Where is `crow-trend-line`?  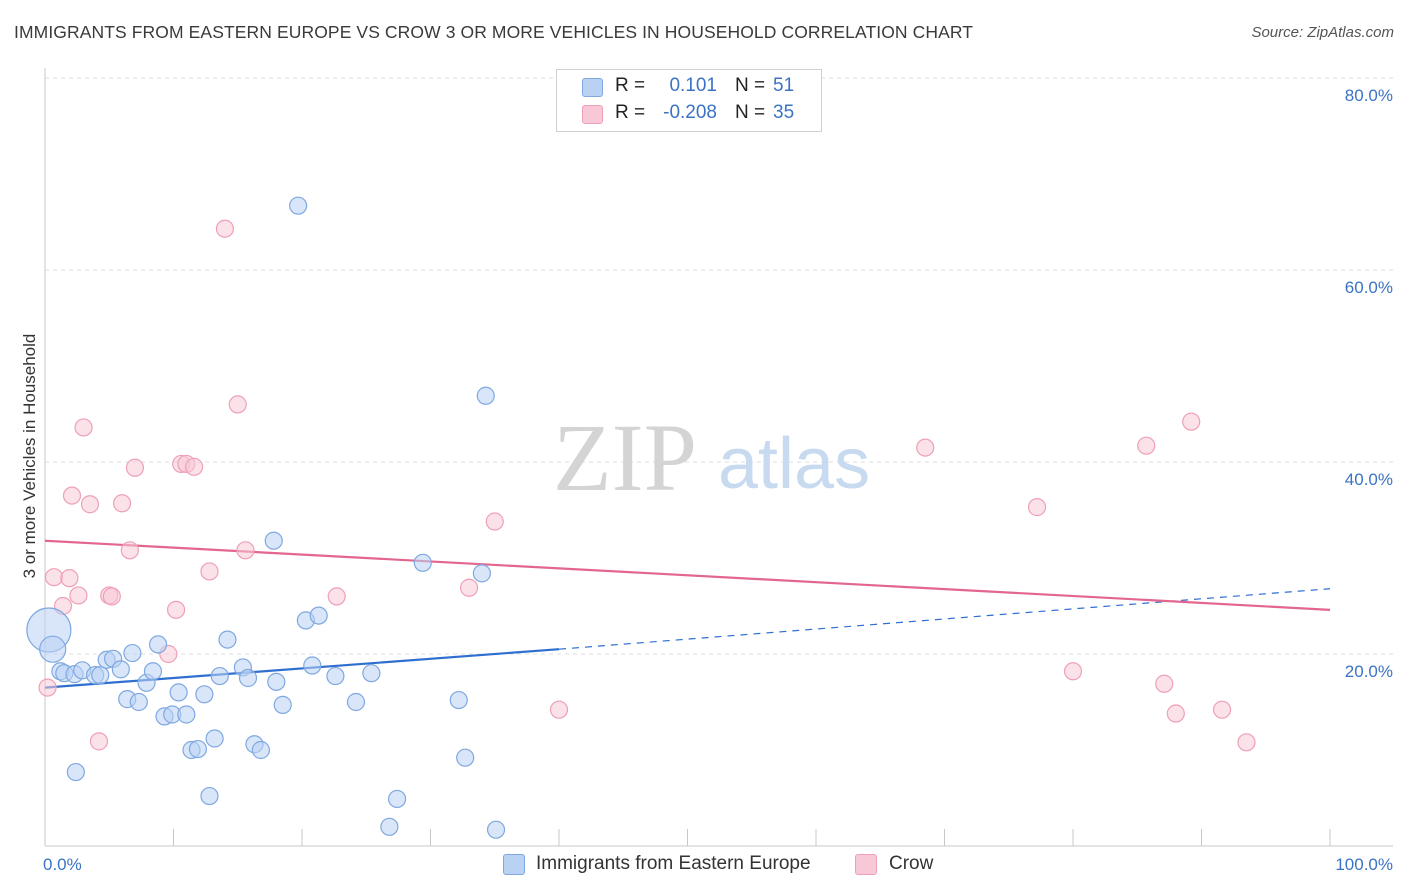
crow-trend-line is located at coordinates (687, 575).